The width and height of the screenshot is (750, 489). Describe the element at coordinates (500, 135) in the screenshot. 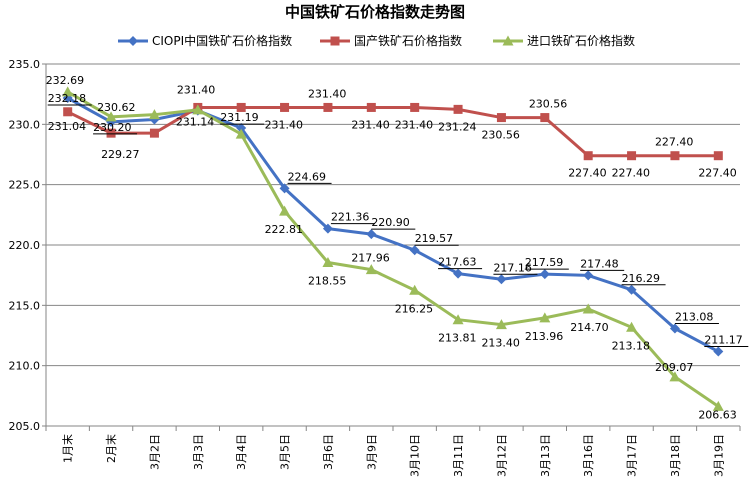

I see `data-label: 230.56` at that location.